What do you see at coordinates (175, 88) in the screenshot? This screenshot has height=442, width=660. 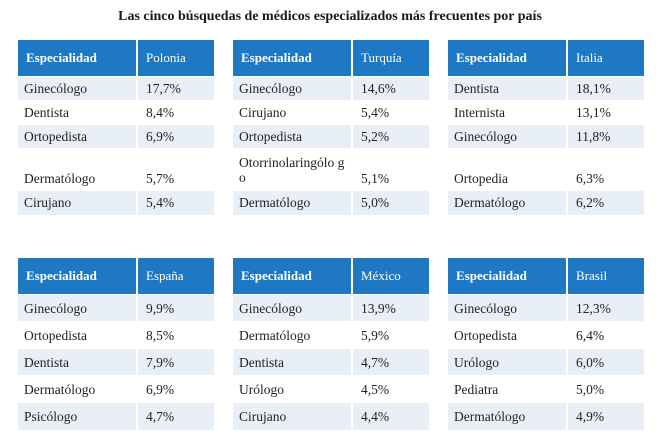 I see `percentage-cell: 17,7%` at bounding box center [175, 88].